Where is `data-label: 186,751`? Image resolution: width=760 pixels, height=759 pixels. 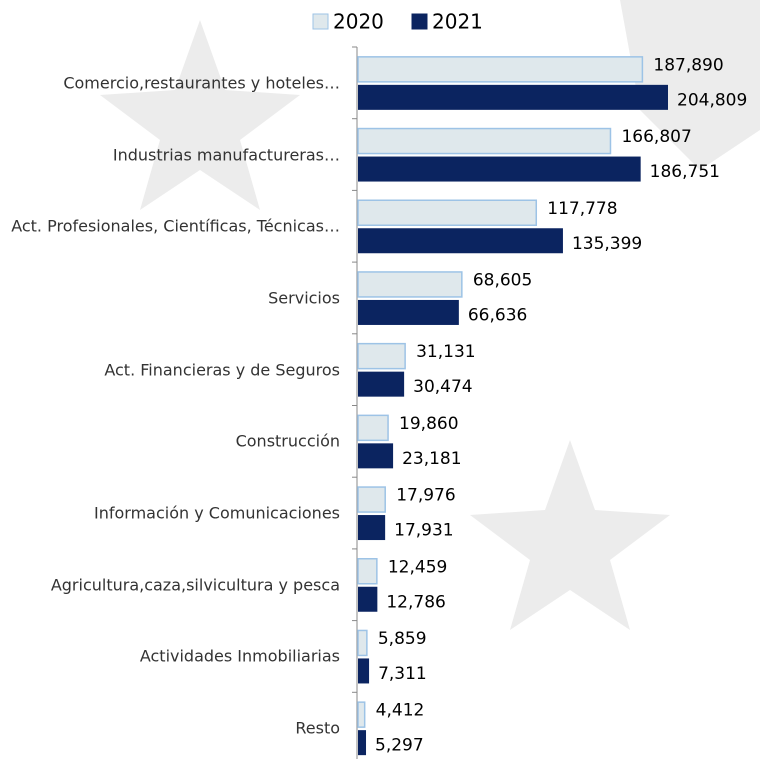 data-label: 186,751 is located at coordinates (685, 172).